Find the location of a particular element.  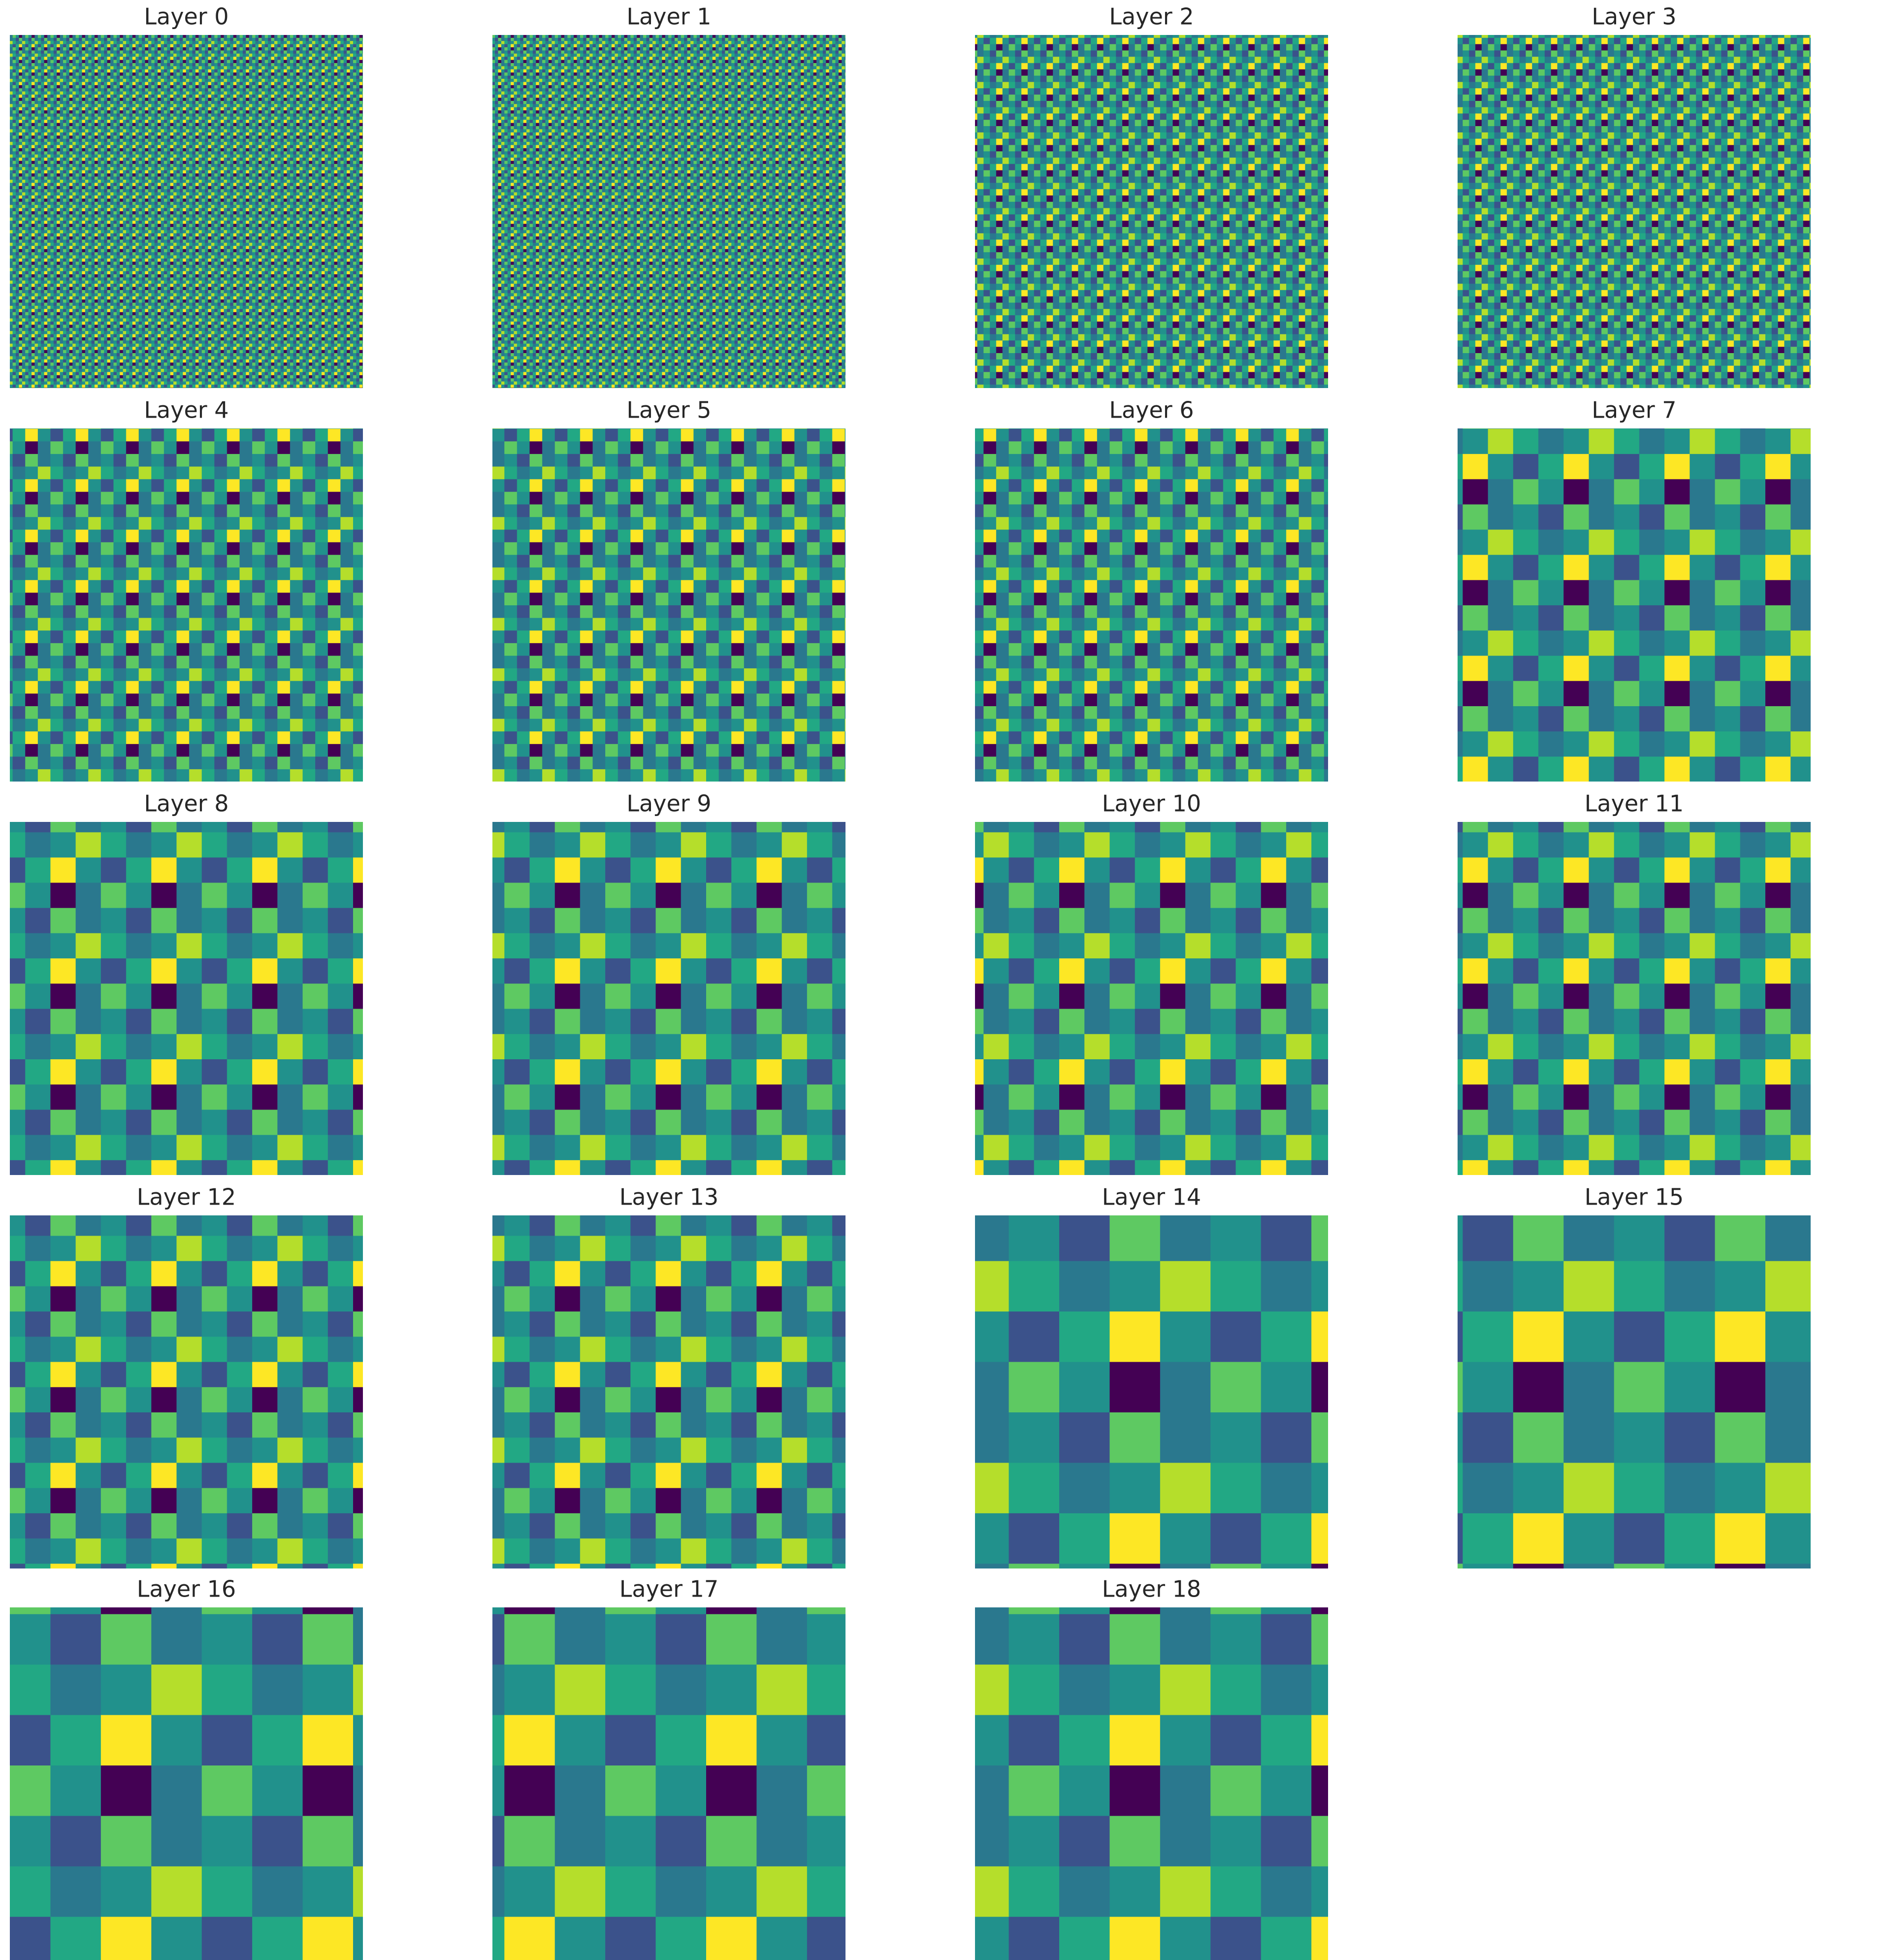

panel-title: Layer 17 is located at coordinates (668, 1589).